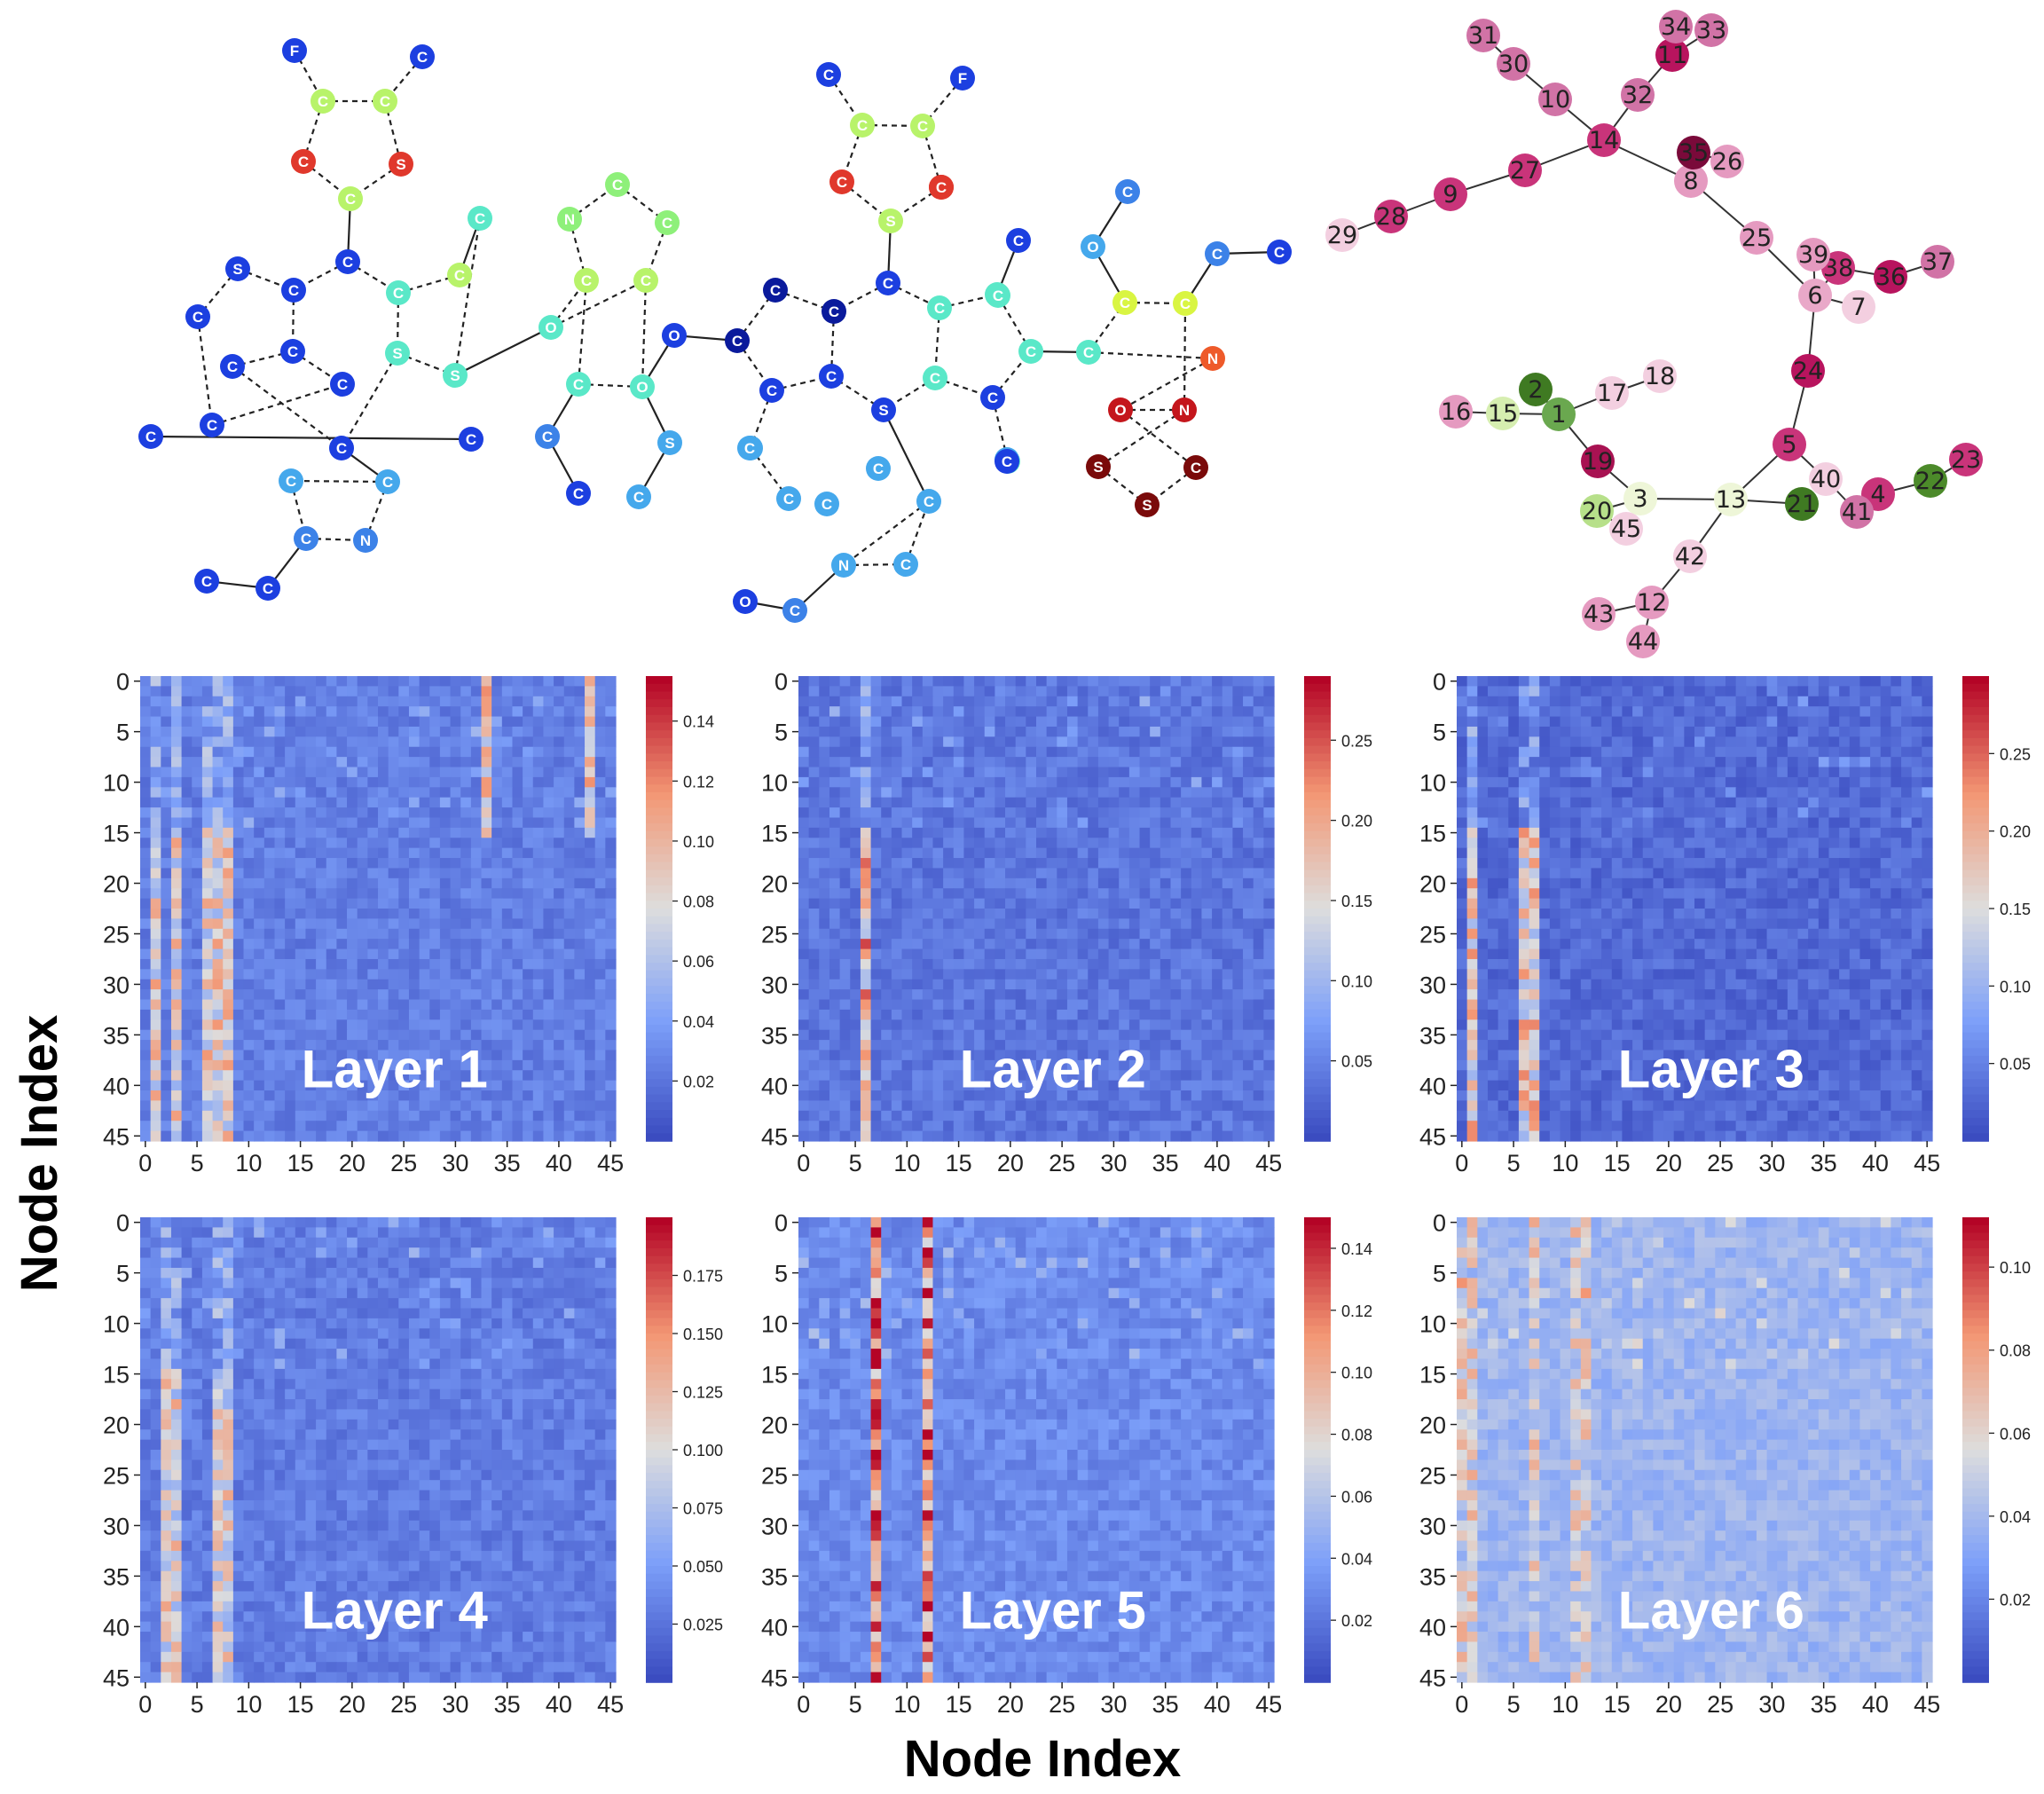 The width and height of the screenshot is (2044, 1794). What do you see at coordinates (1826, 479) in the screenshot?
I see `tree-node: 40` at bounding box center [1826, 479].